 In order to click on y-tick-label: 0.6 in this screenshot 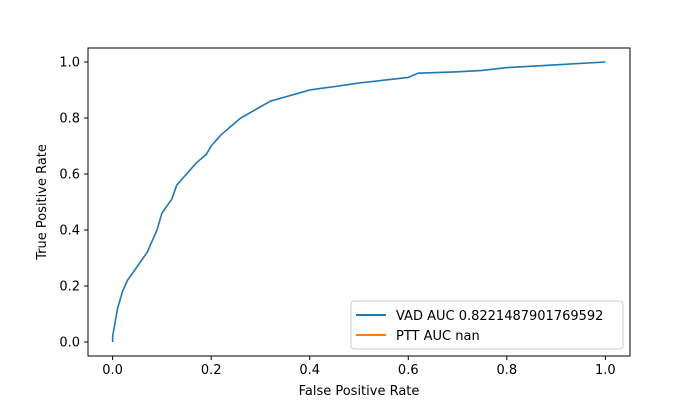, I will do `click(69, 175)`.